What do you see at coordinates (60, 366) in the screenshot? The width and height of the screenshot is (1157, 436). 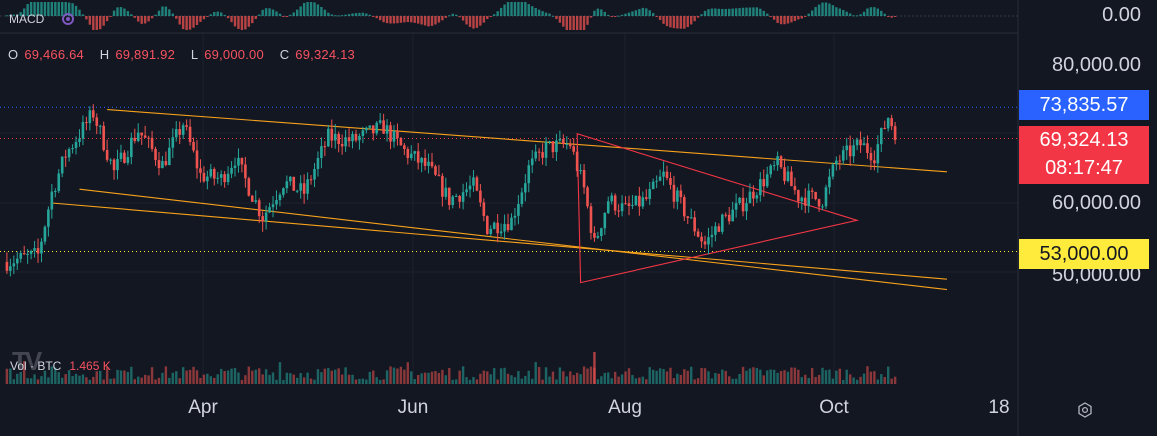 I see `volume-legend: Vol · BTC 1.465 K` at bounding box center [60, 366].